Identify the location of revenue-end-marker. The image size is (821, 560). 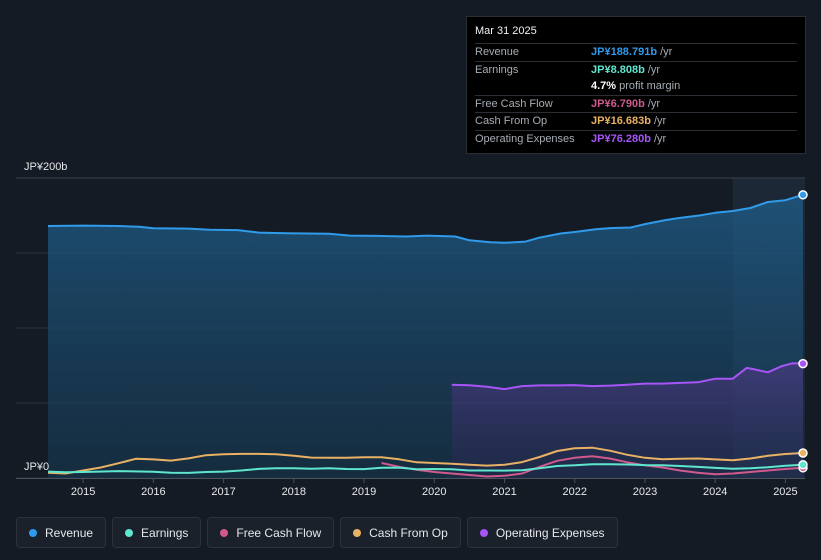
(803, 195).